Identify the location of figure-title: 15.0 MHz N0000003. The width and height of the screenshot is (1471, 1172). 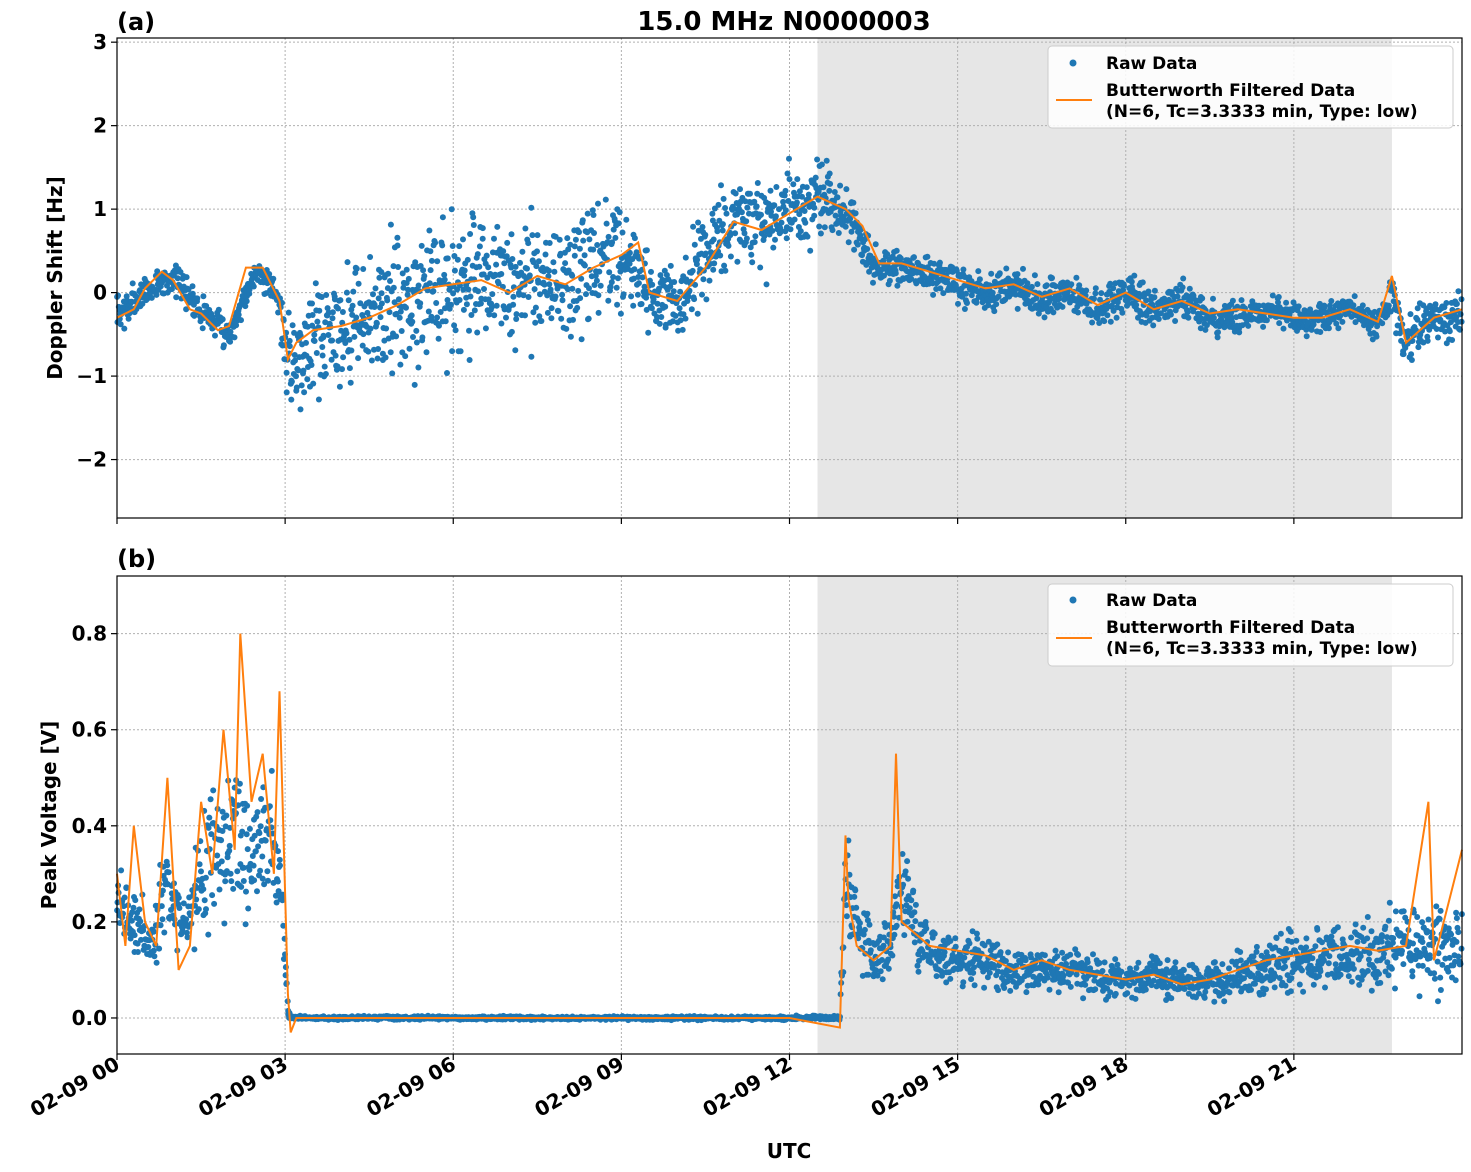
(783, 22).